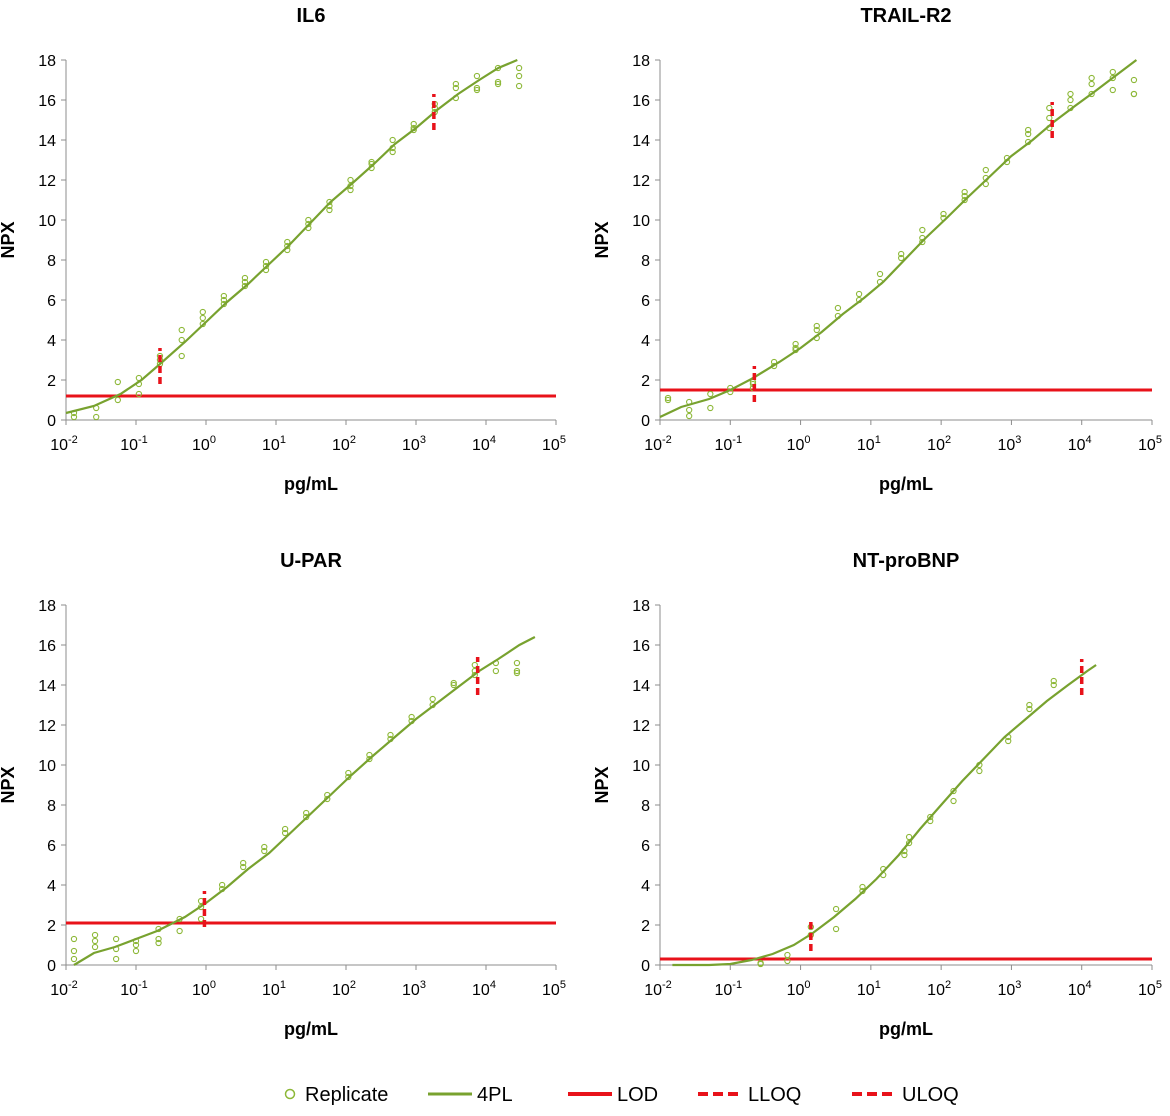 The image size is (1170, 1116). What do you see at coordinates (641, 766) in the screenshot?
I see `y-tick-label: 10` at bounding box center [641, 766].